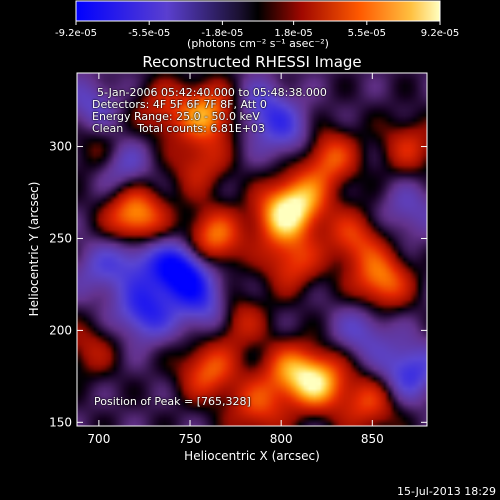 This screenshot has width=500, height=500. I want to click on y-axis-label: Heliocentric Y (arcsec), so click(34, 249).